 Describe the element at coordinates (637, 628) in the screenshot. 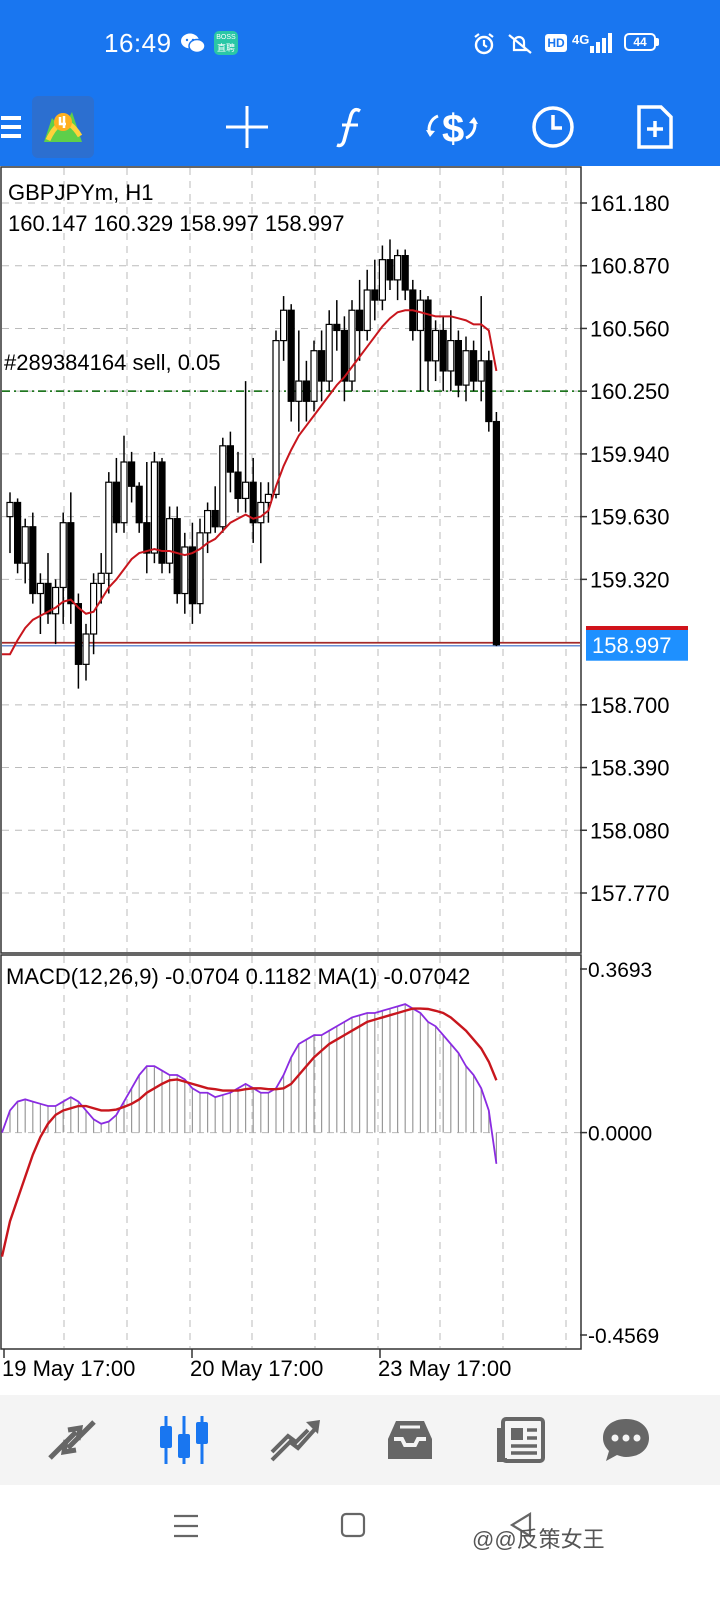

I see `current-price-tag-accent` at that location.